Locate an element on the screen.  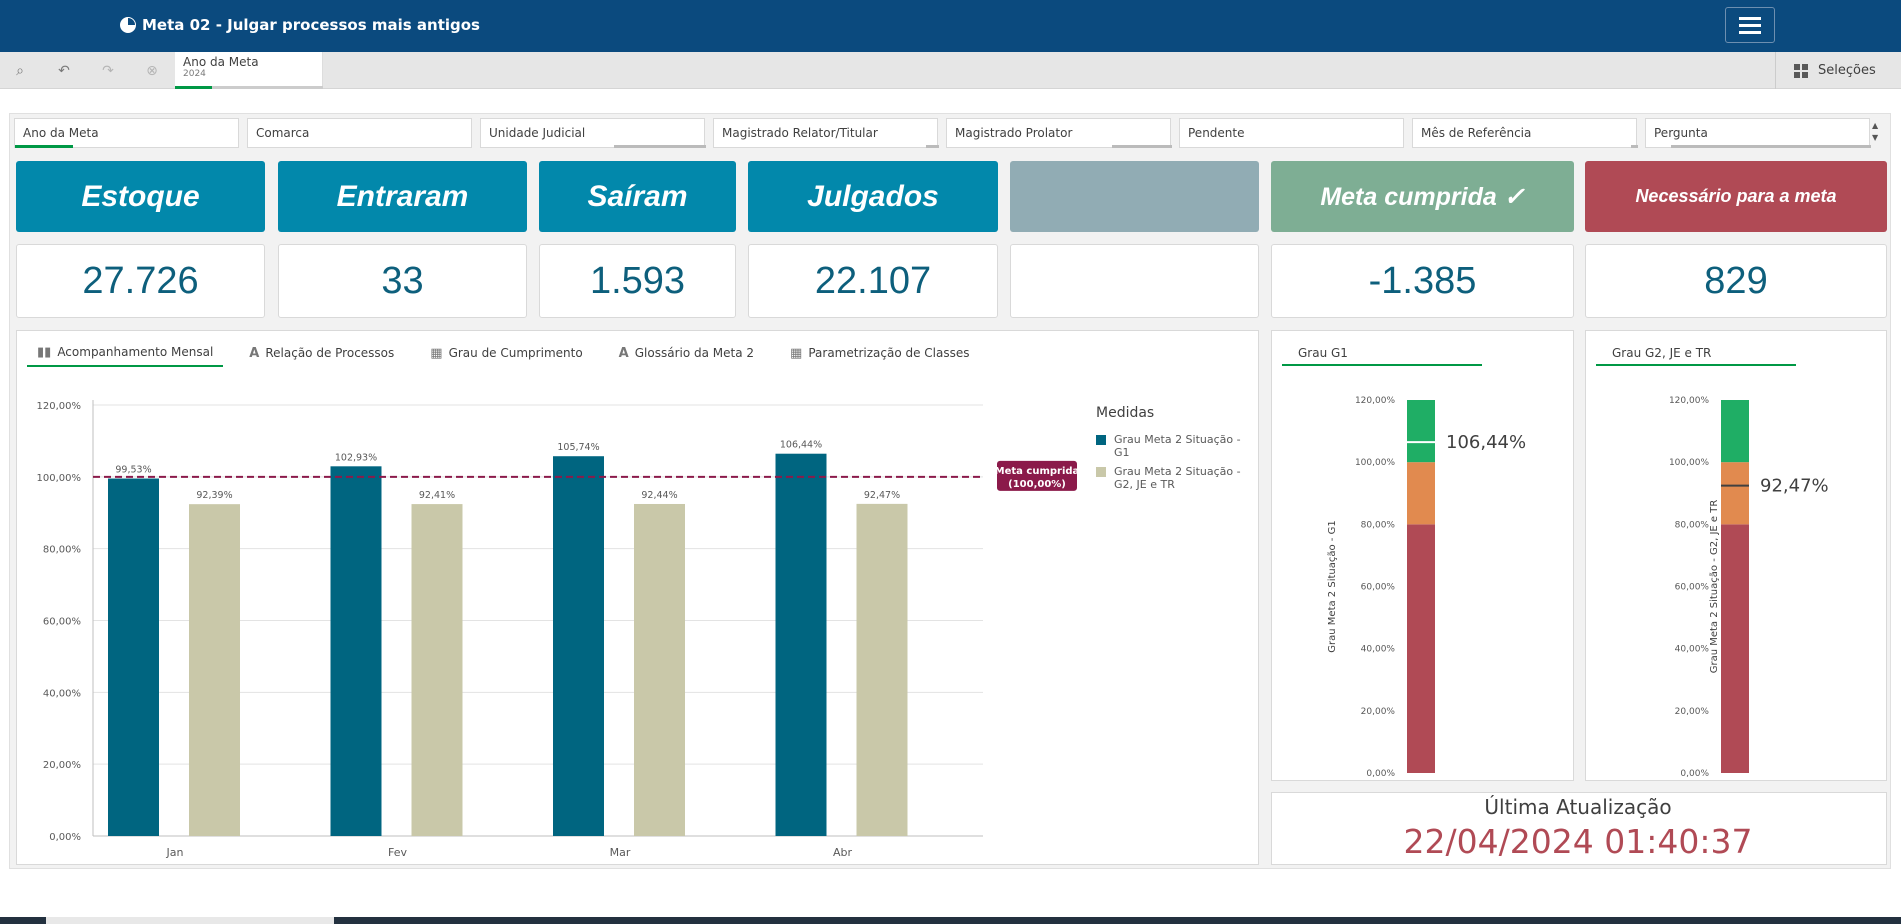
kpi-meta-cumprida-value: -1.385 is located at coordinates (1422, 281).